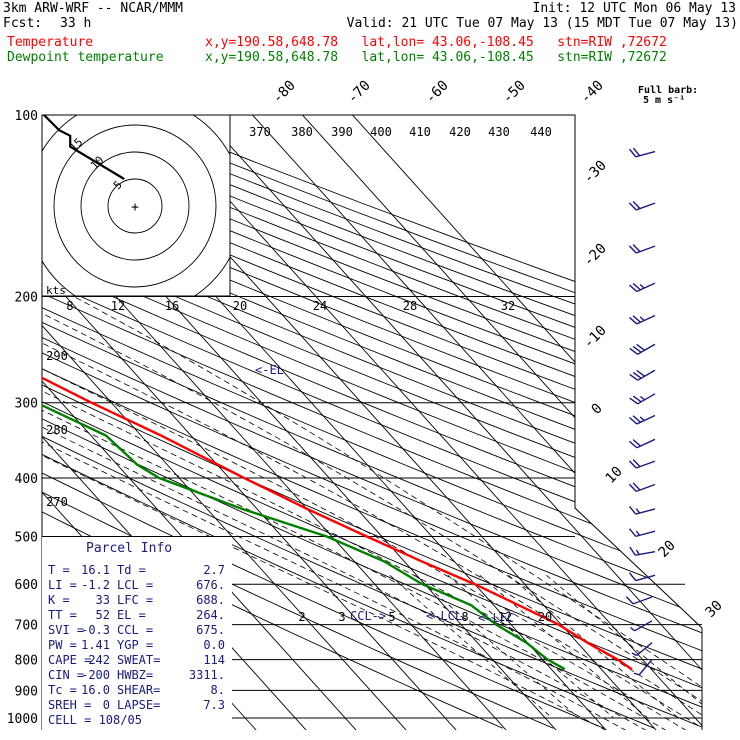 This screenshot has width=740, height=740. Describe the element at coordinates (93, 8) in the screenshot. I see `model-title: 3km ARW-WRF -- NCAR/MMM` at that location.